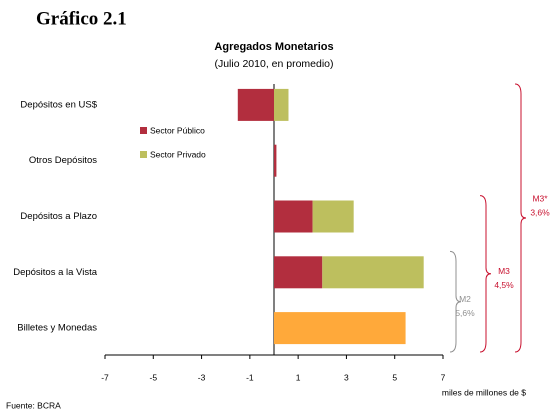 The width and height of the screenshot is (551, 413). I want to click on x-tick-label: -3, so click(202, 377).